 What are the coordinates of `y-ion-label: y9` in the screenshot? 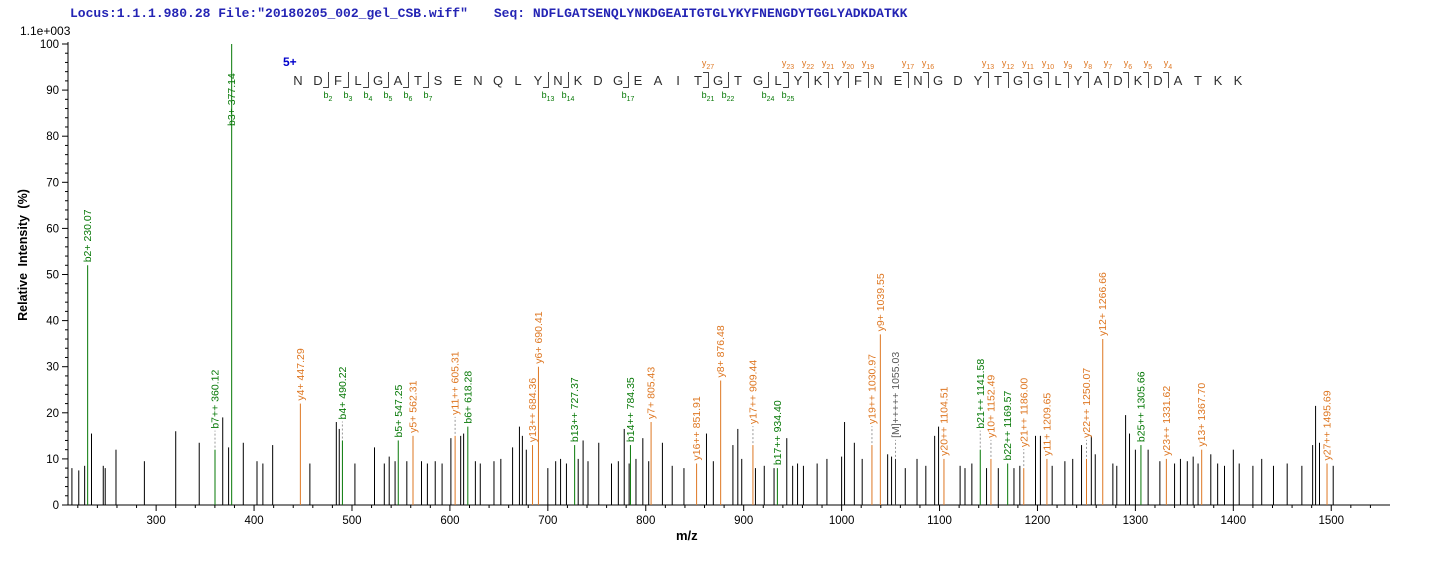 It's located at (1068, 64).